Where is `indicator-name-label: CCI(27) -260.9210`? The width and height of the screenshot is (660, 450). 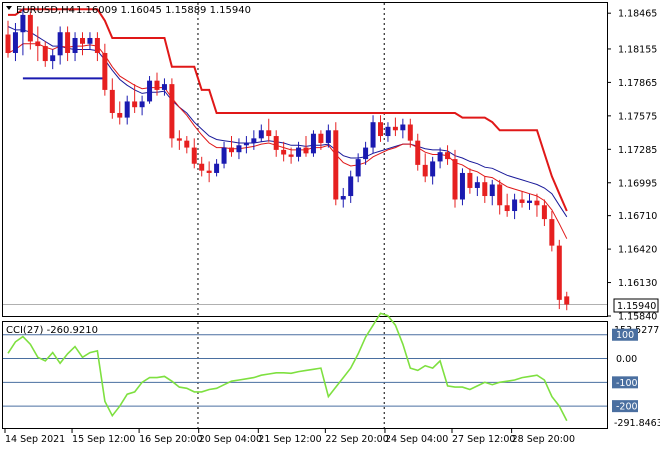 indicator-name-label: CCI(27) -260.9210 is located at coordinates (52, 330).